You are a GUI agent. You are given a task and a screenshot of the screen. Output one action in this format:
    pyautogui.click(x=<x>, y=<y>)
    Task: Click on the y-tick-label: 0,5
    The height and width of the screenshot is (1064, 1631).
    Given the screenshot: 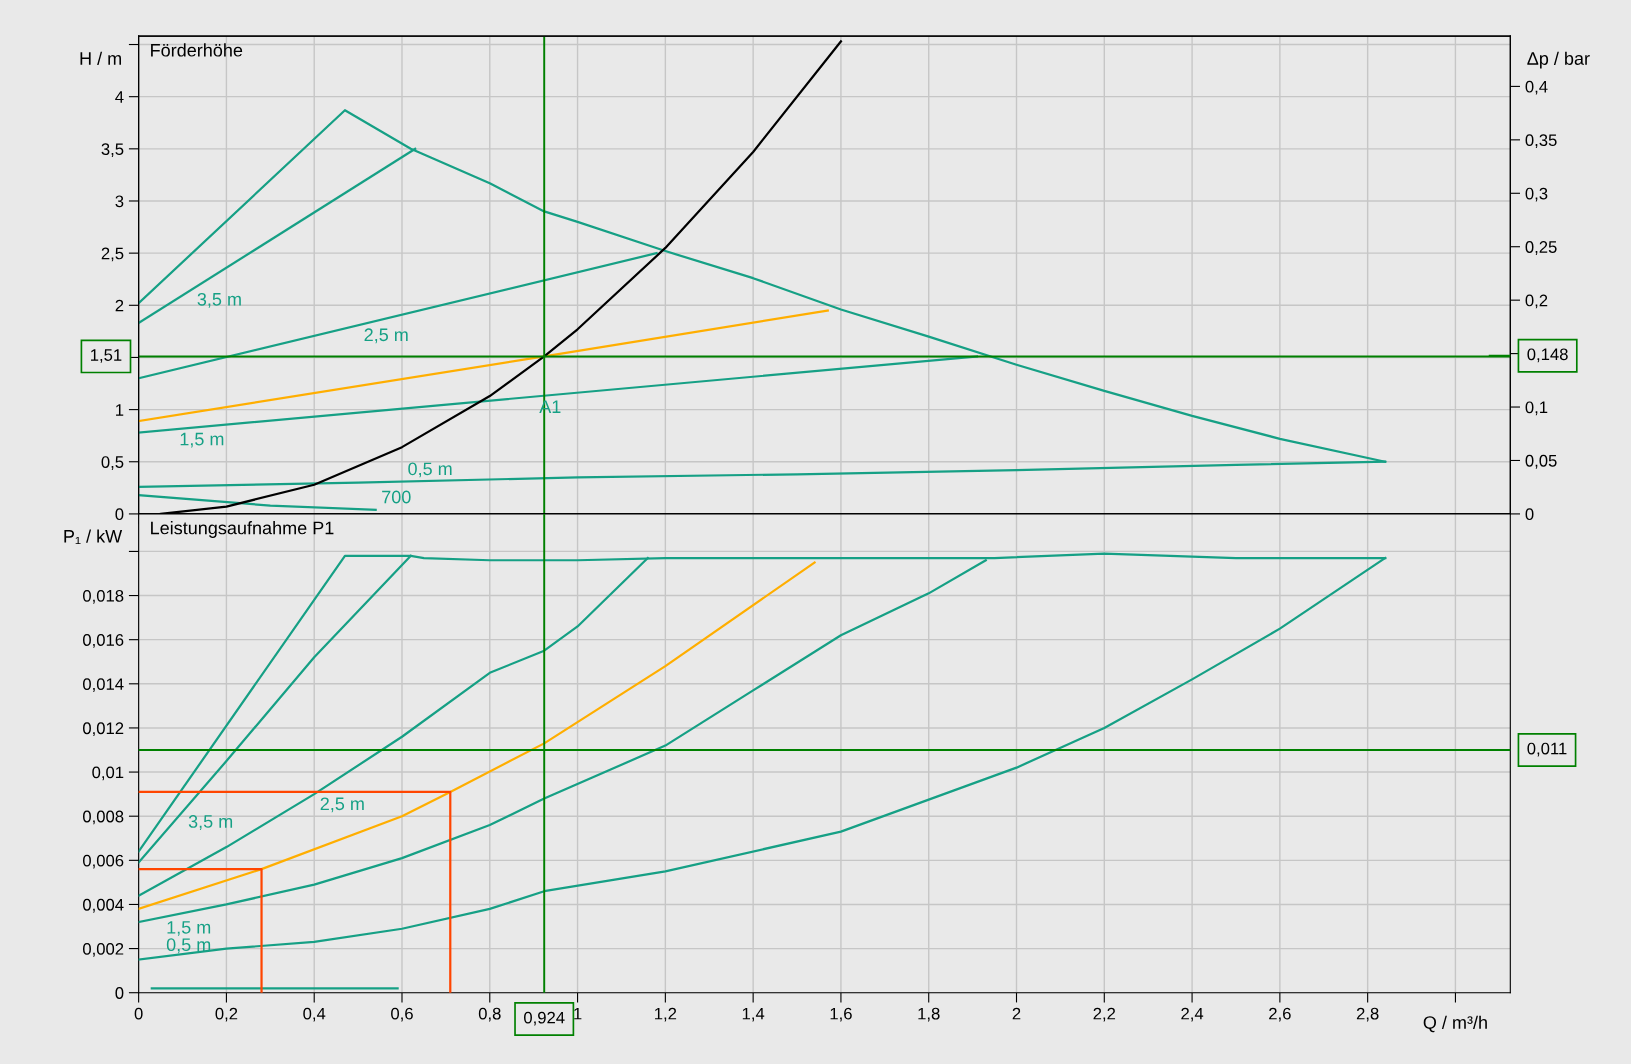 What is the action you would take?
    pyautogui.click(x=112, y=463)
    